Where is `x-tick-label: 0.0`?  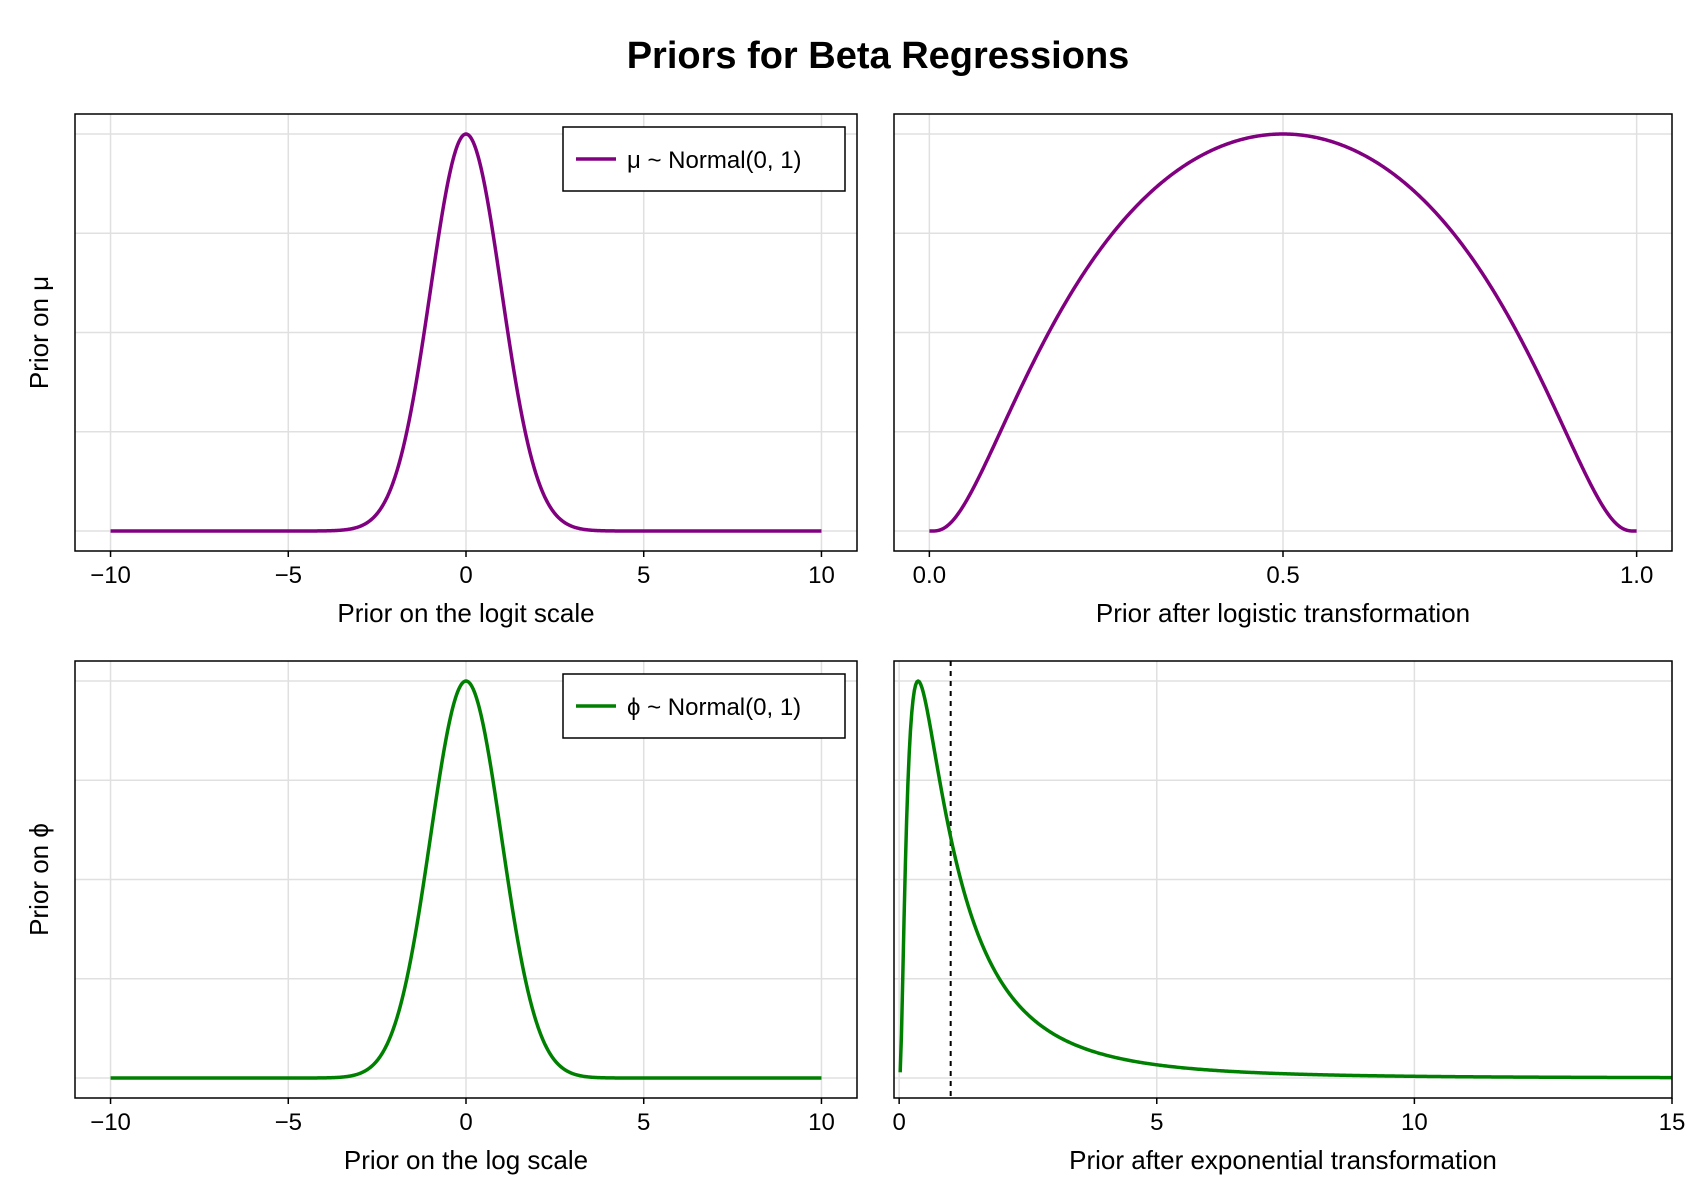
x-tick-label: 0.0 is located at coordinates (929, 575).